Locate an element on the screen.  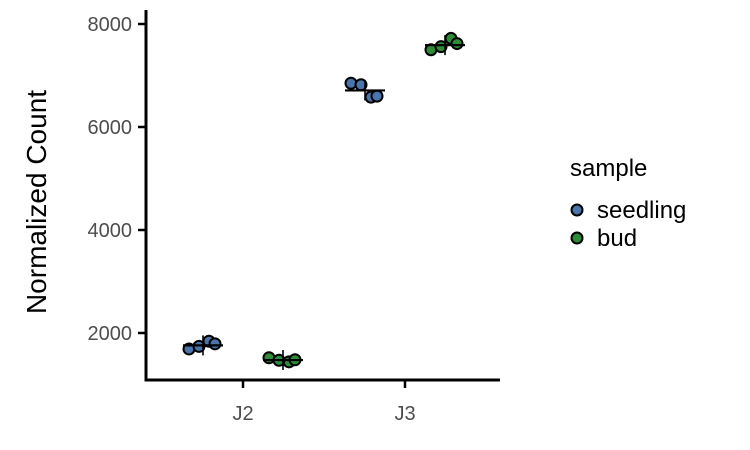
x-tick-label: J3 is located at coordinates (404, 414).